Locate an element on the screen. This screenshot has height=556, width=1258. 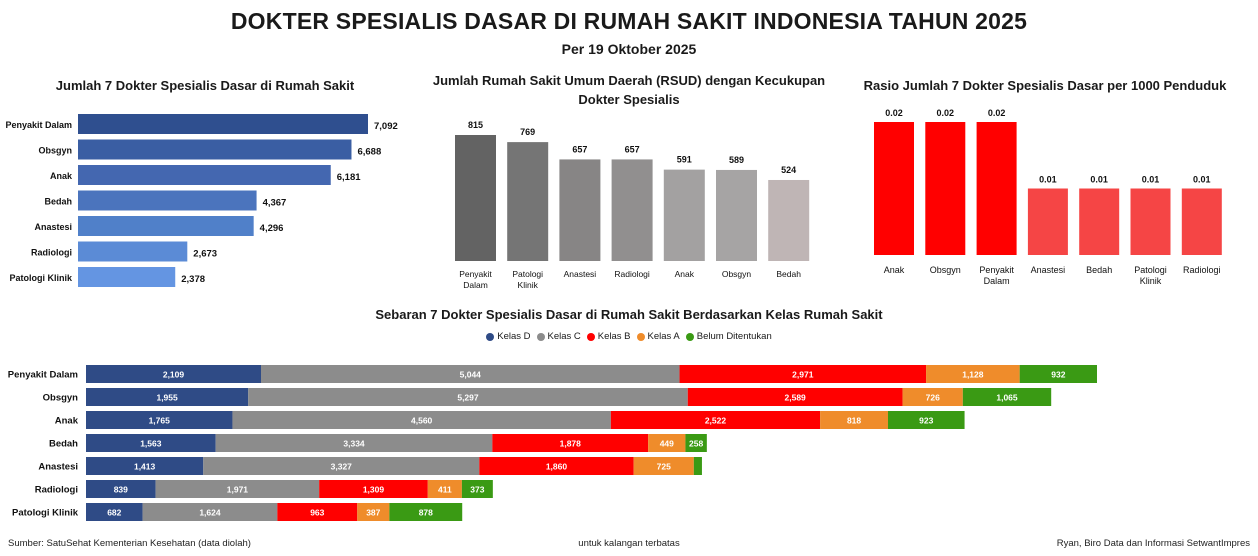
category-label: Patologi Klinik is located at coordinates (40, 278).